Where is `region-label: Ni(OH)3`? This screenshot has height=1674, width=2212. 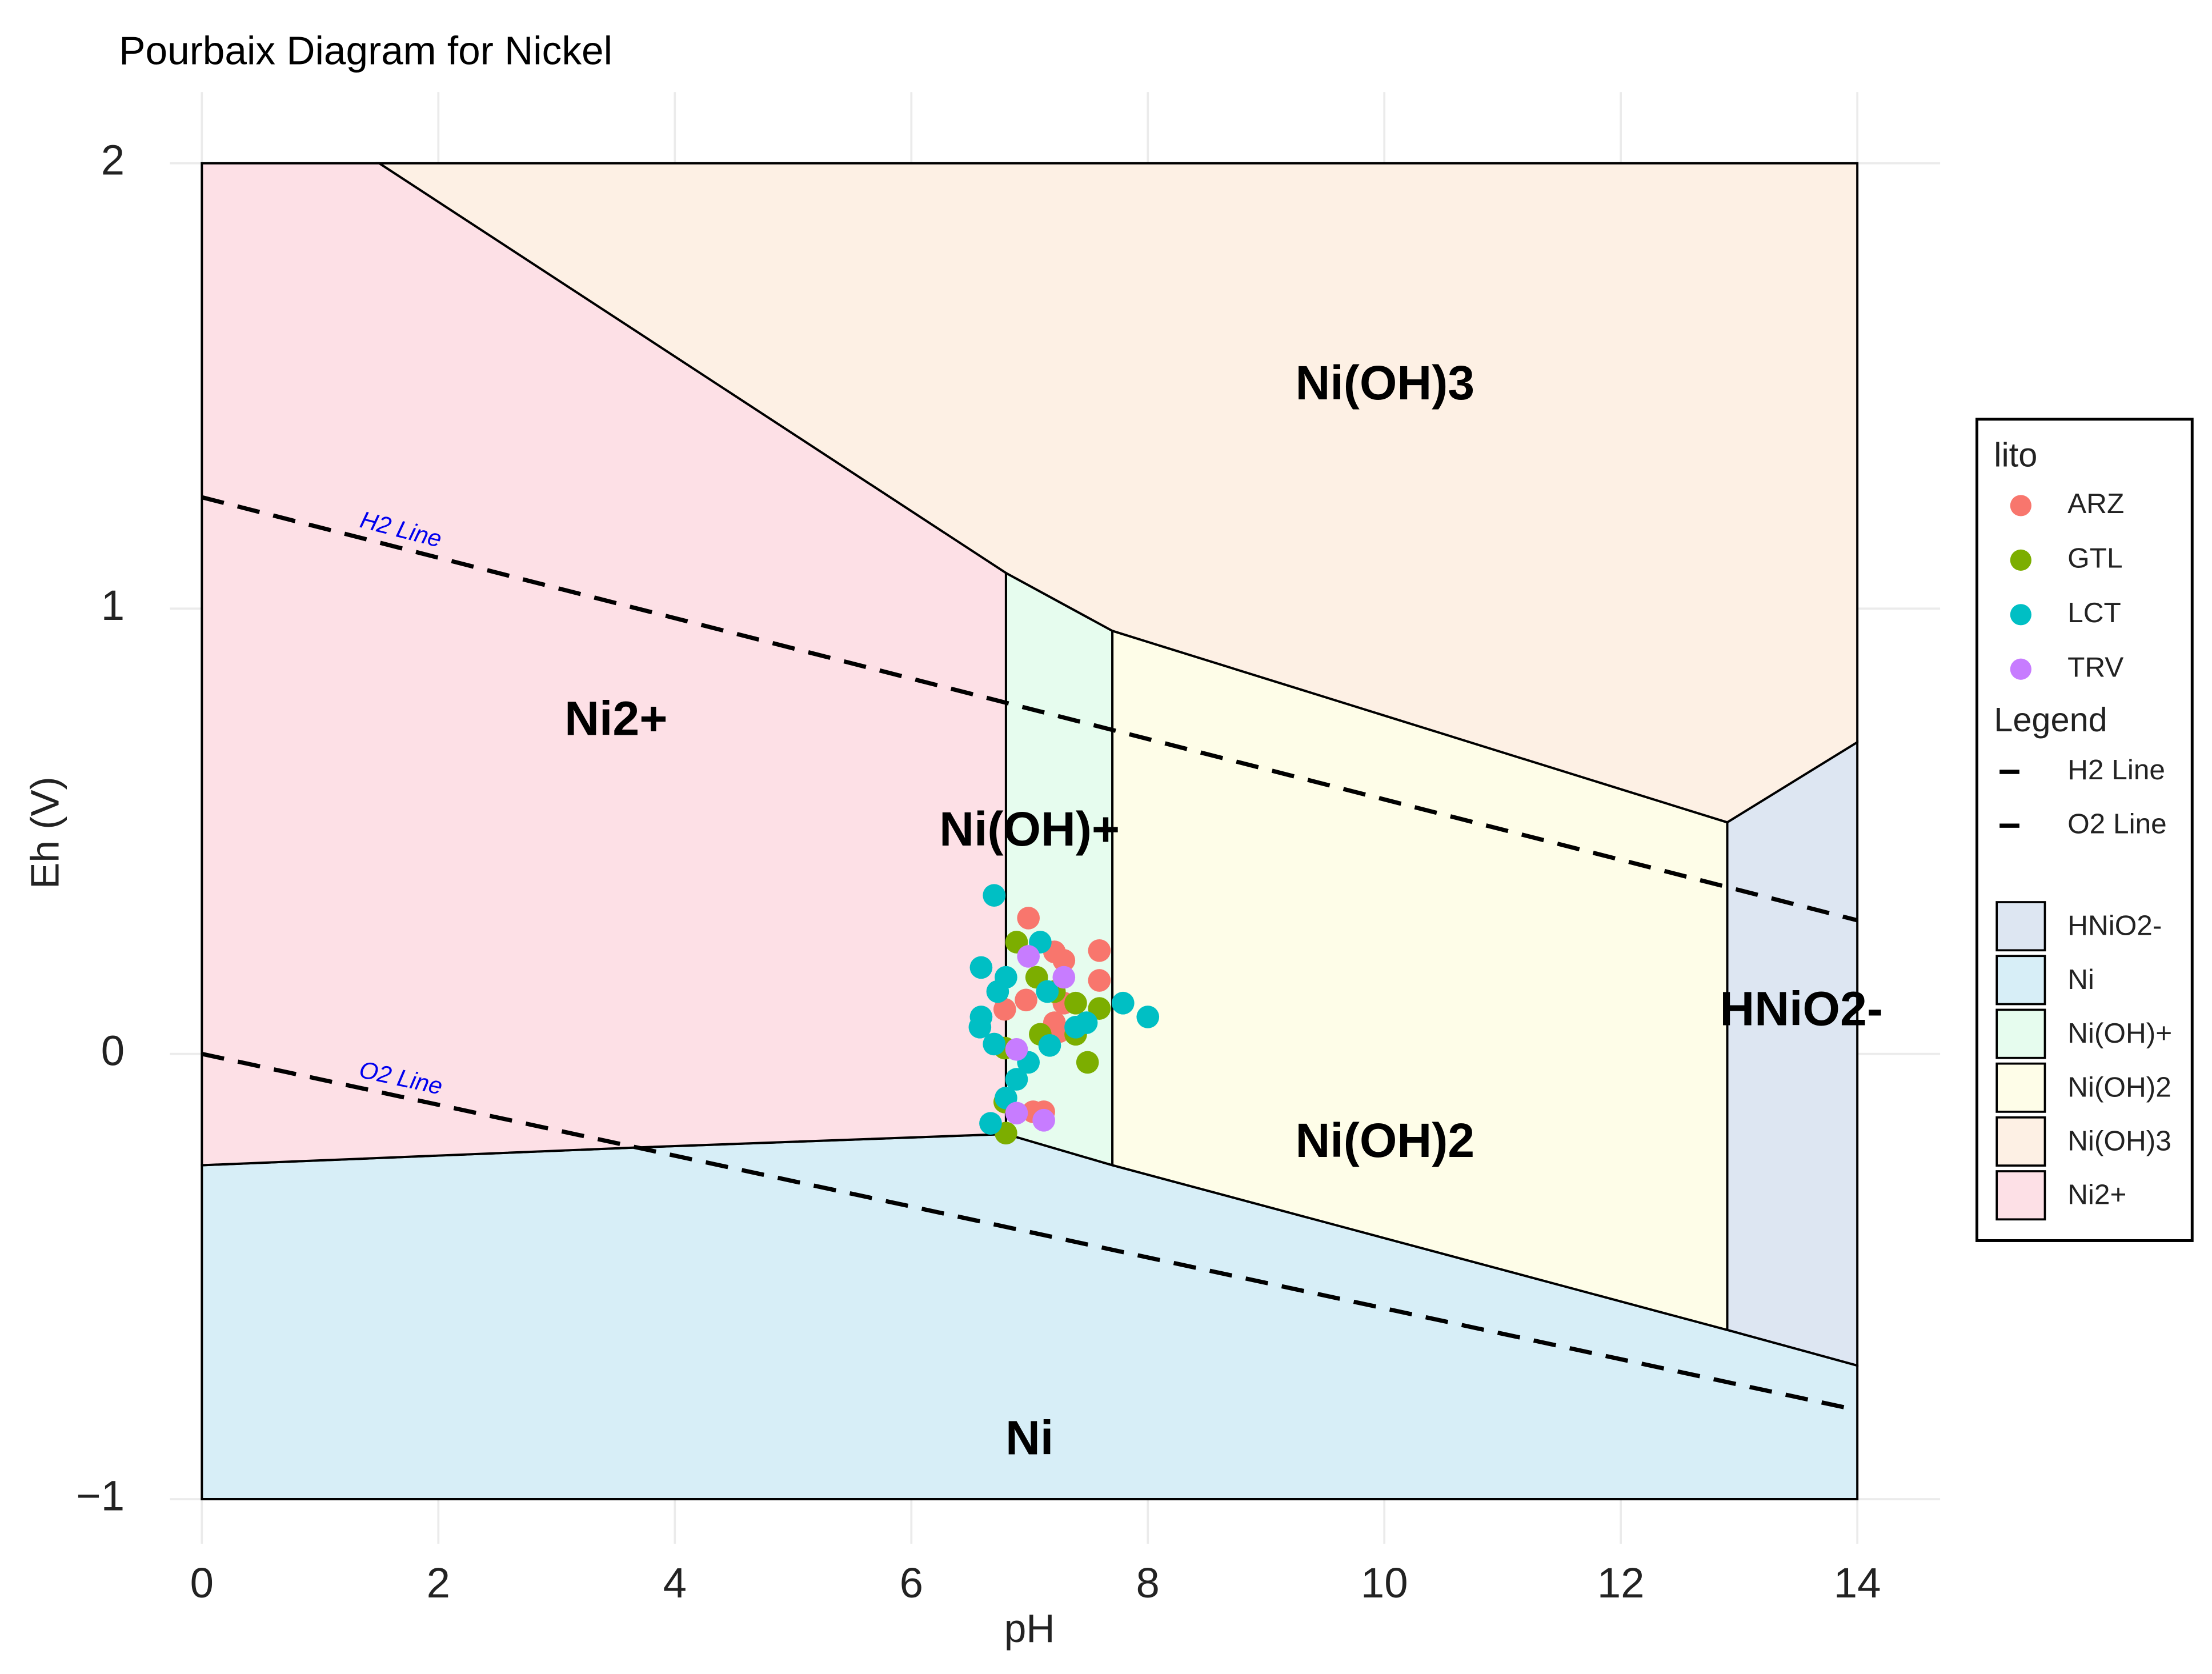 region-label: Ni(OH)3 is located at coordinates (1385, 383).